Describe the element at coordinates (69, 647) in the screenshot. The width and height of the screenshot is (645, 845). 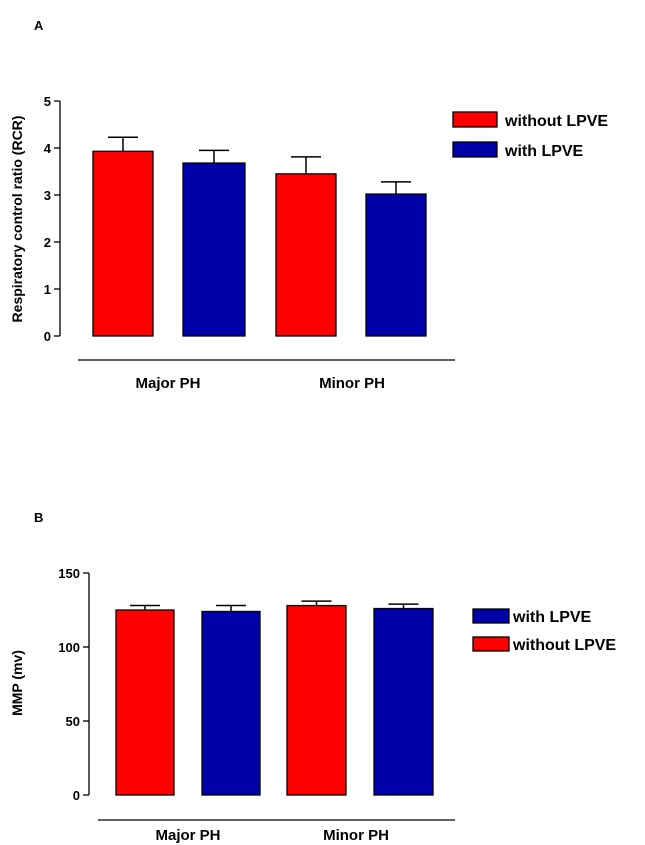
I see `y-tick-label: 100` at that location.